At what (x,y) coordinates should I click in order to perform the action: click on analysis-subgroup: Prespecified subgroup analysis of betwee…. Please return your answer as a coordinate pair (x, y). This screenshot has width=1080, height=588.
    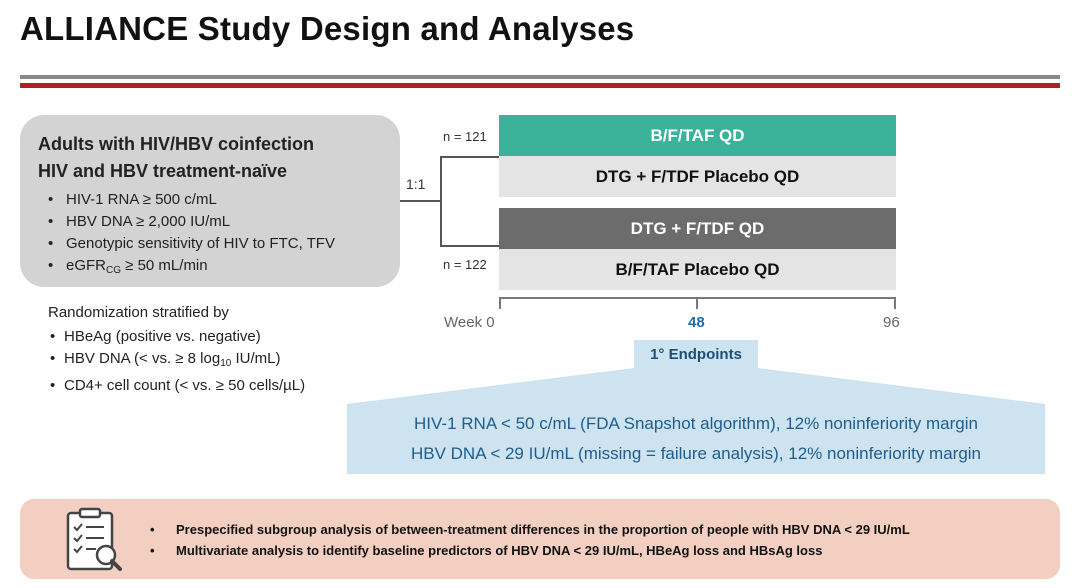
    Looking at the image, I should click on (530, 529).